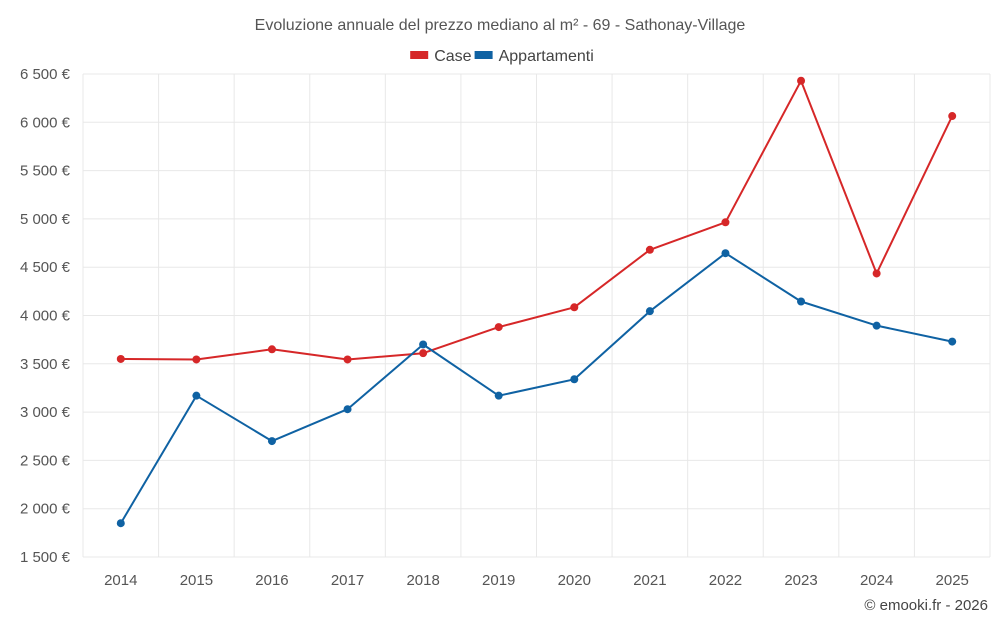 This screenshot has height=625, width=1000. I want to click on y-tick-label: 2 000 €, so click(45, 509).